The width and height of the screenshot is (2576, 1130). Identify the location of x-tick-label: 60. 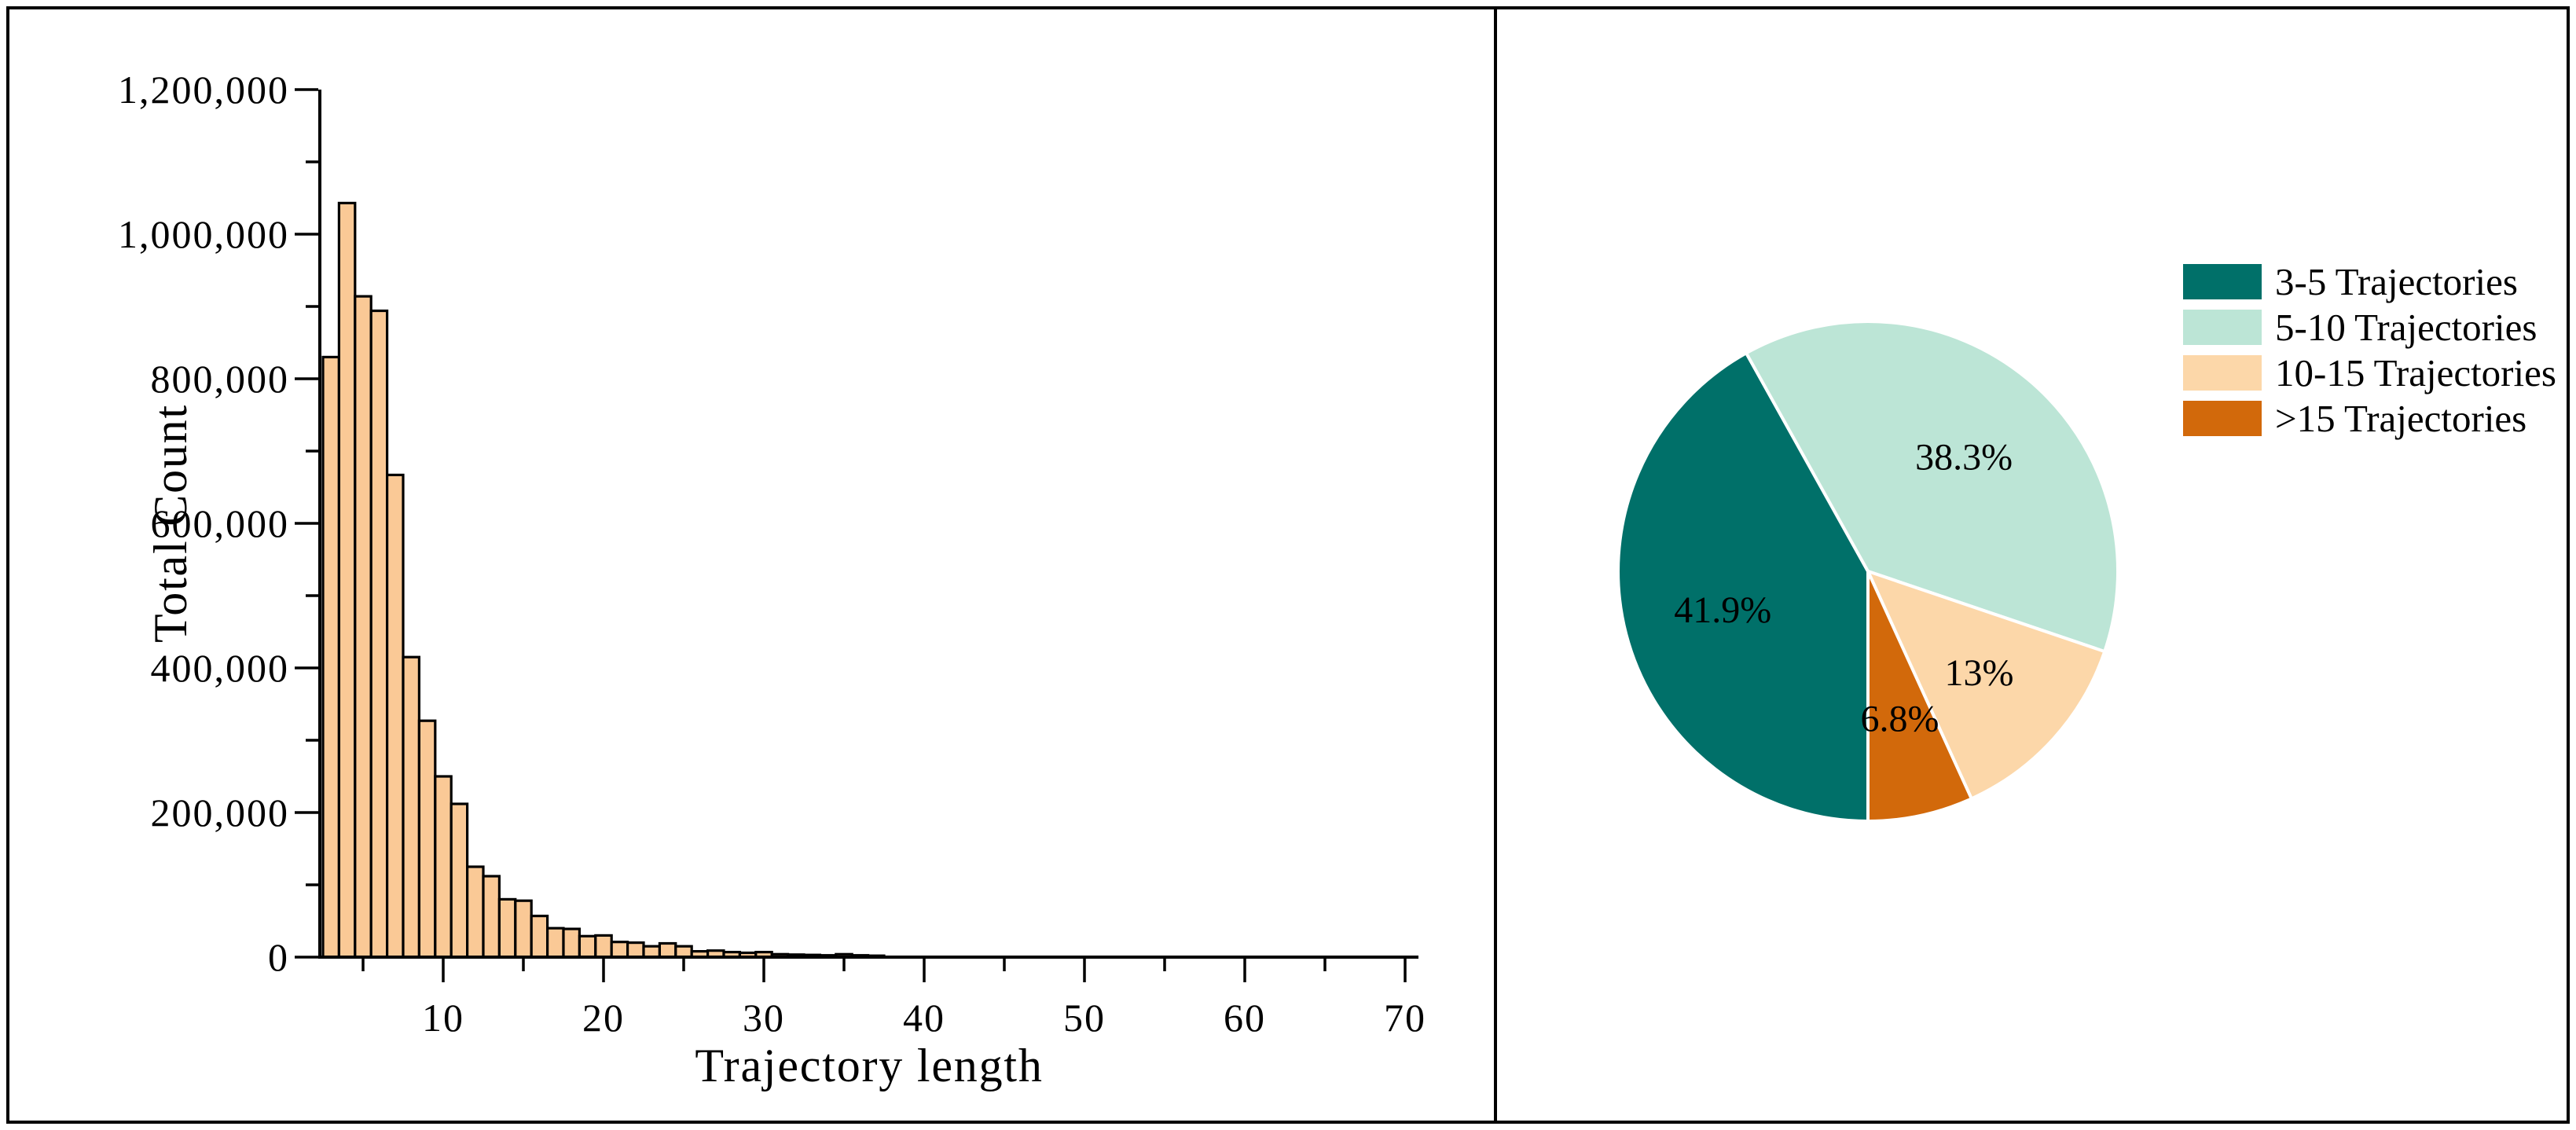
(1245, 1018).